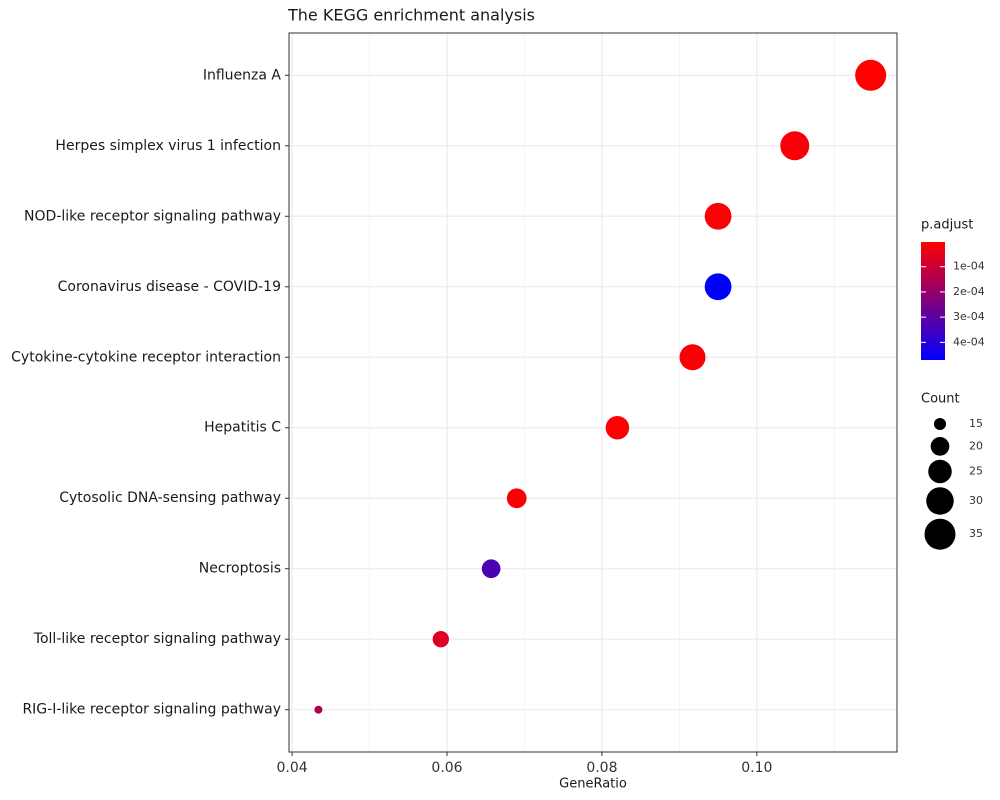 This screenshot has width=1000, height=800. Describe the element at coordinates (242, 75) in the screenshot. I see `y-tick-label: Influenza A` at that location.